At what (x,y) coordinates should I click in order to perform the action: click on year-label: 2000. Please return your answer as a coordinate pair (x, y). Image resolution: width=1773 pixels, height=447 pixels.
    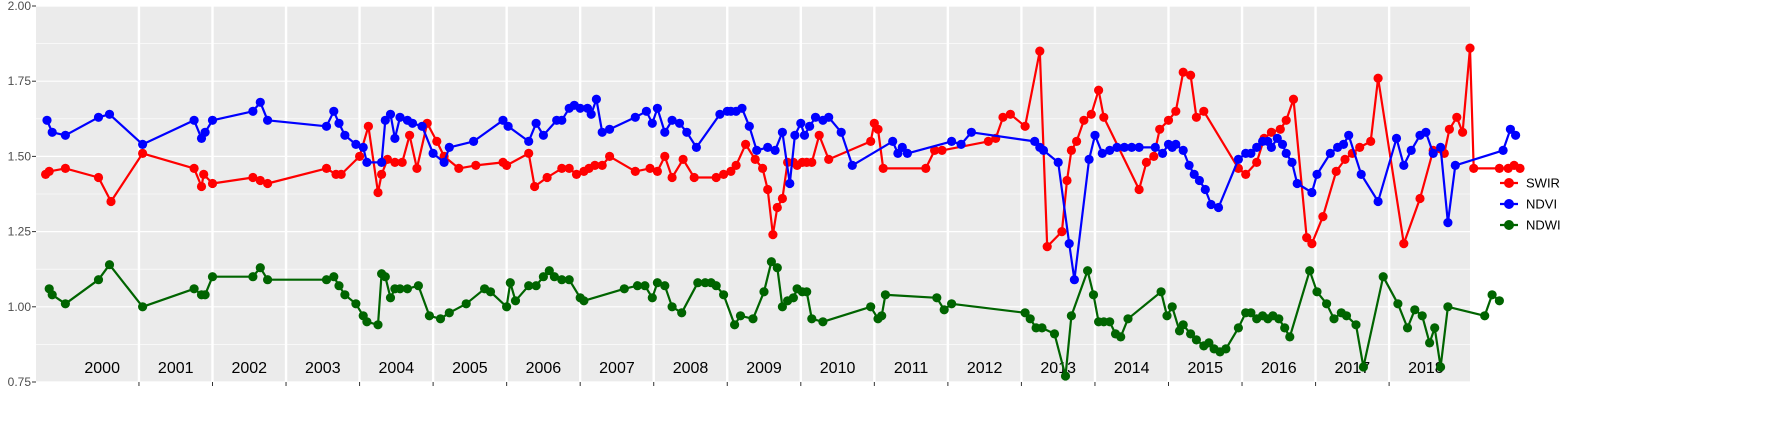
    Looking at the image, I should click on (102, 368).